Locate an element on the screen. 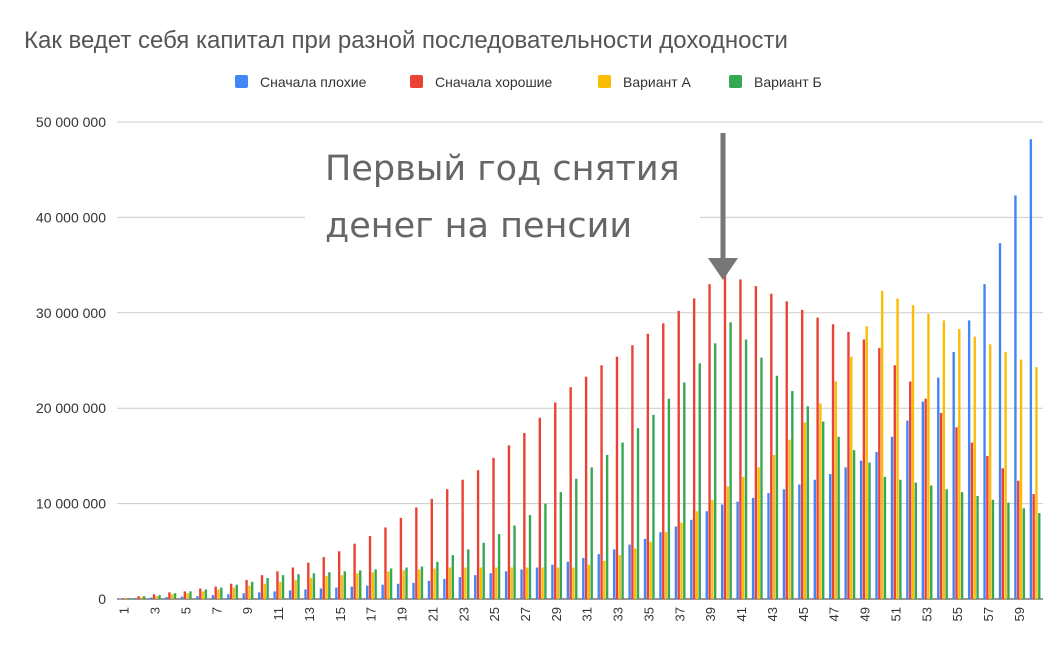 The width and height of the screenshot is (1058, 655). x-tick-label: 57 is located at coordinates (988, 614).